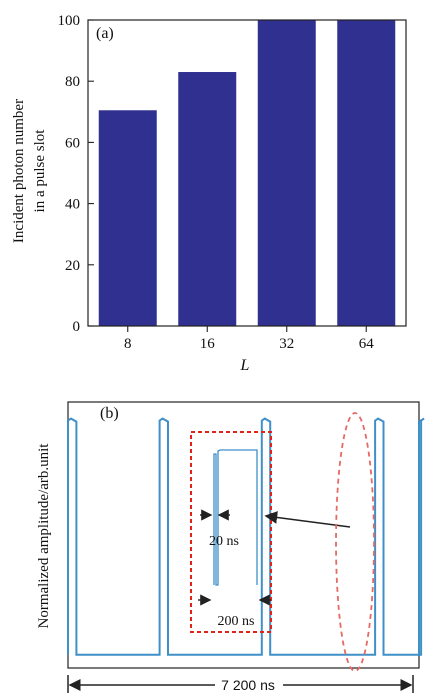  What do you see at coordinates (72, 205) in the screenshot?
I see `y-tick-label-40: 40` at bounding box center [72, 205].